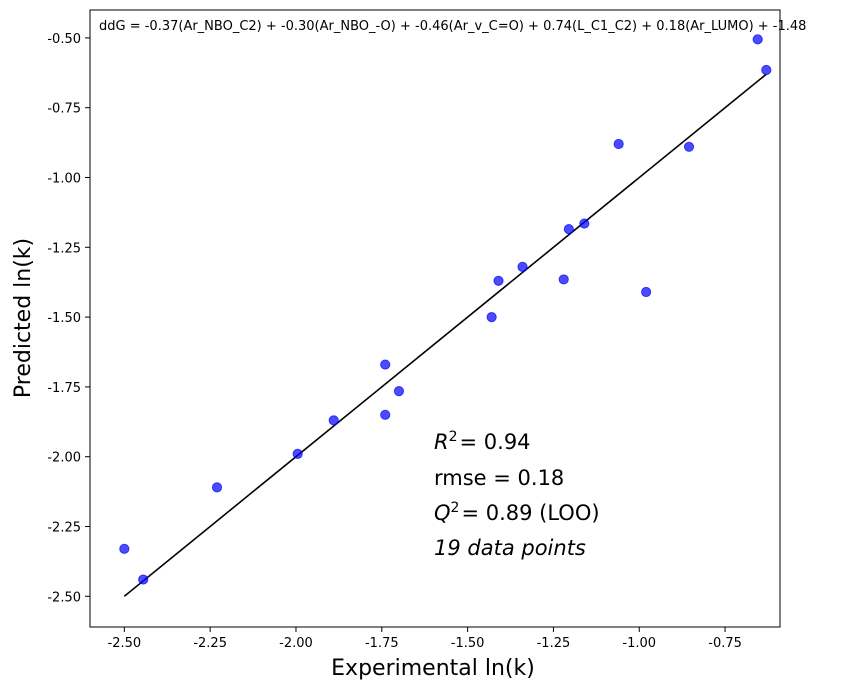  Describe the element at coordinates (64, 388) in the screenshot. I see `y-tick-label: -1.75` at that location.